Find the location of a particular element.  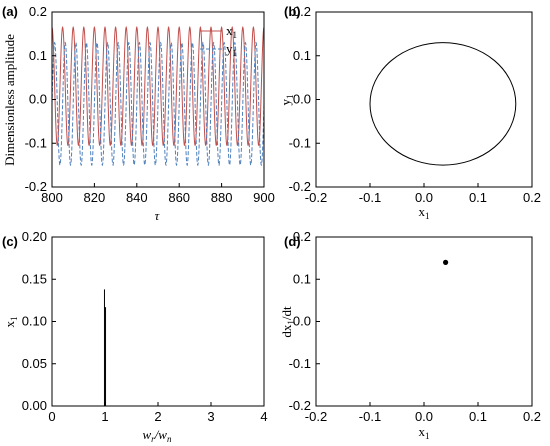

panel-c-y-tick-label: 0.20 is located at coordinates (34, 236).